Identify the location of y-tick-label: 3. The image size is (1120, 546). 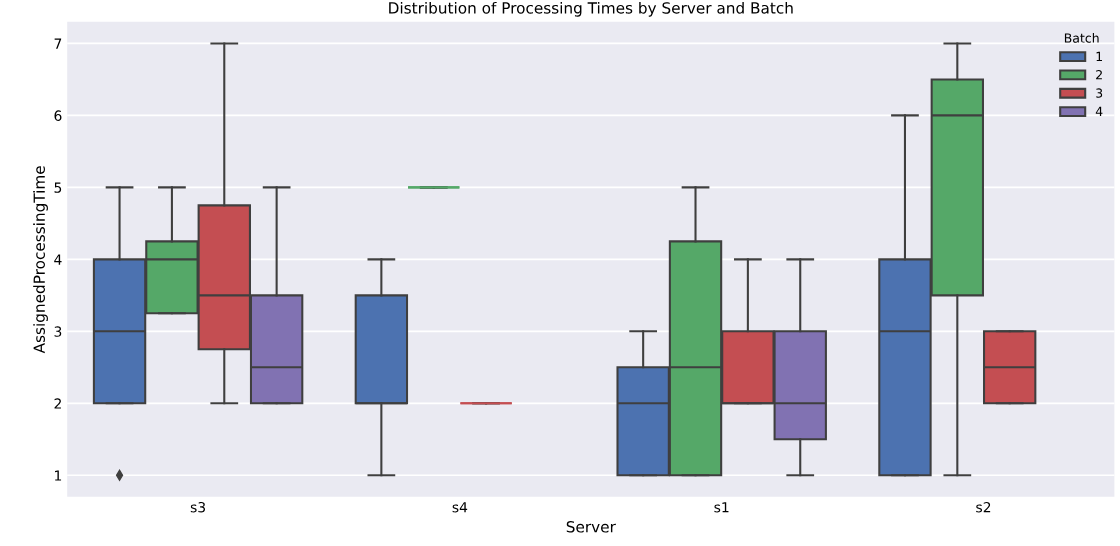
(58, 331).